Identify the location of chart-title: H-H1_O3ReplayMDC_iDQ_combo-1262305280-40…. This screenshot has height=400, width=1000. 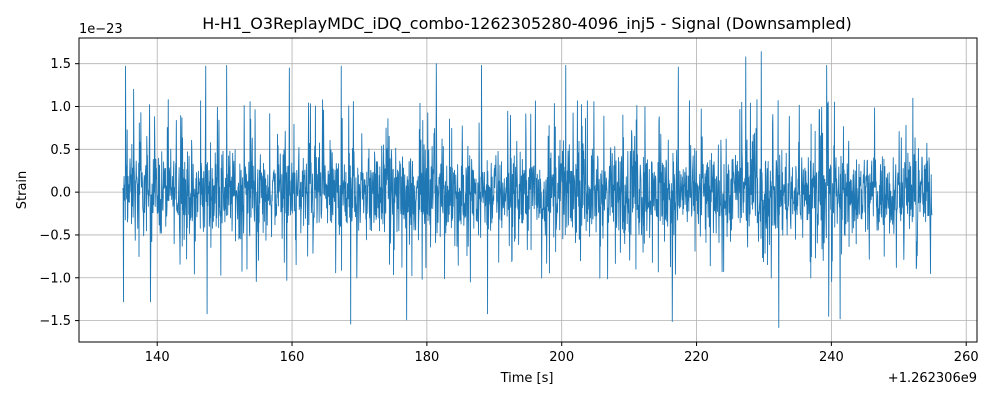
(527, 24).